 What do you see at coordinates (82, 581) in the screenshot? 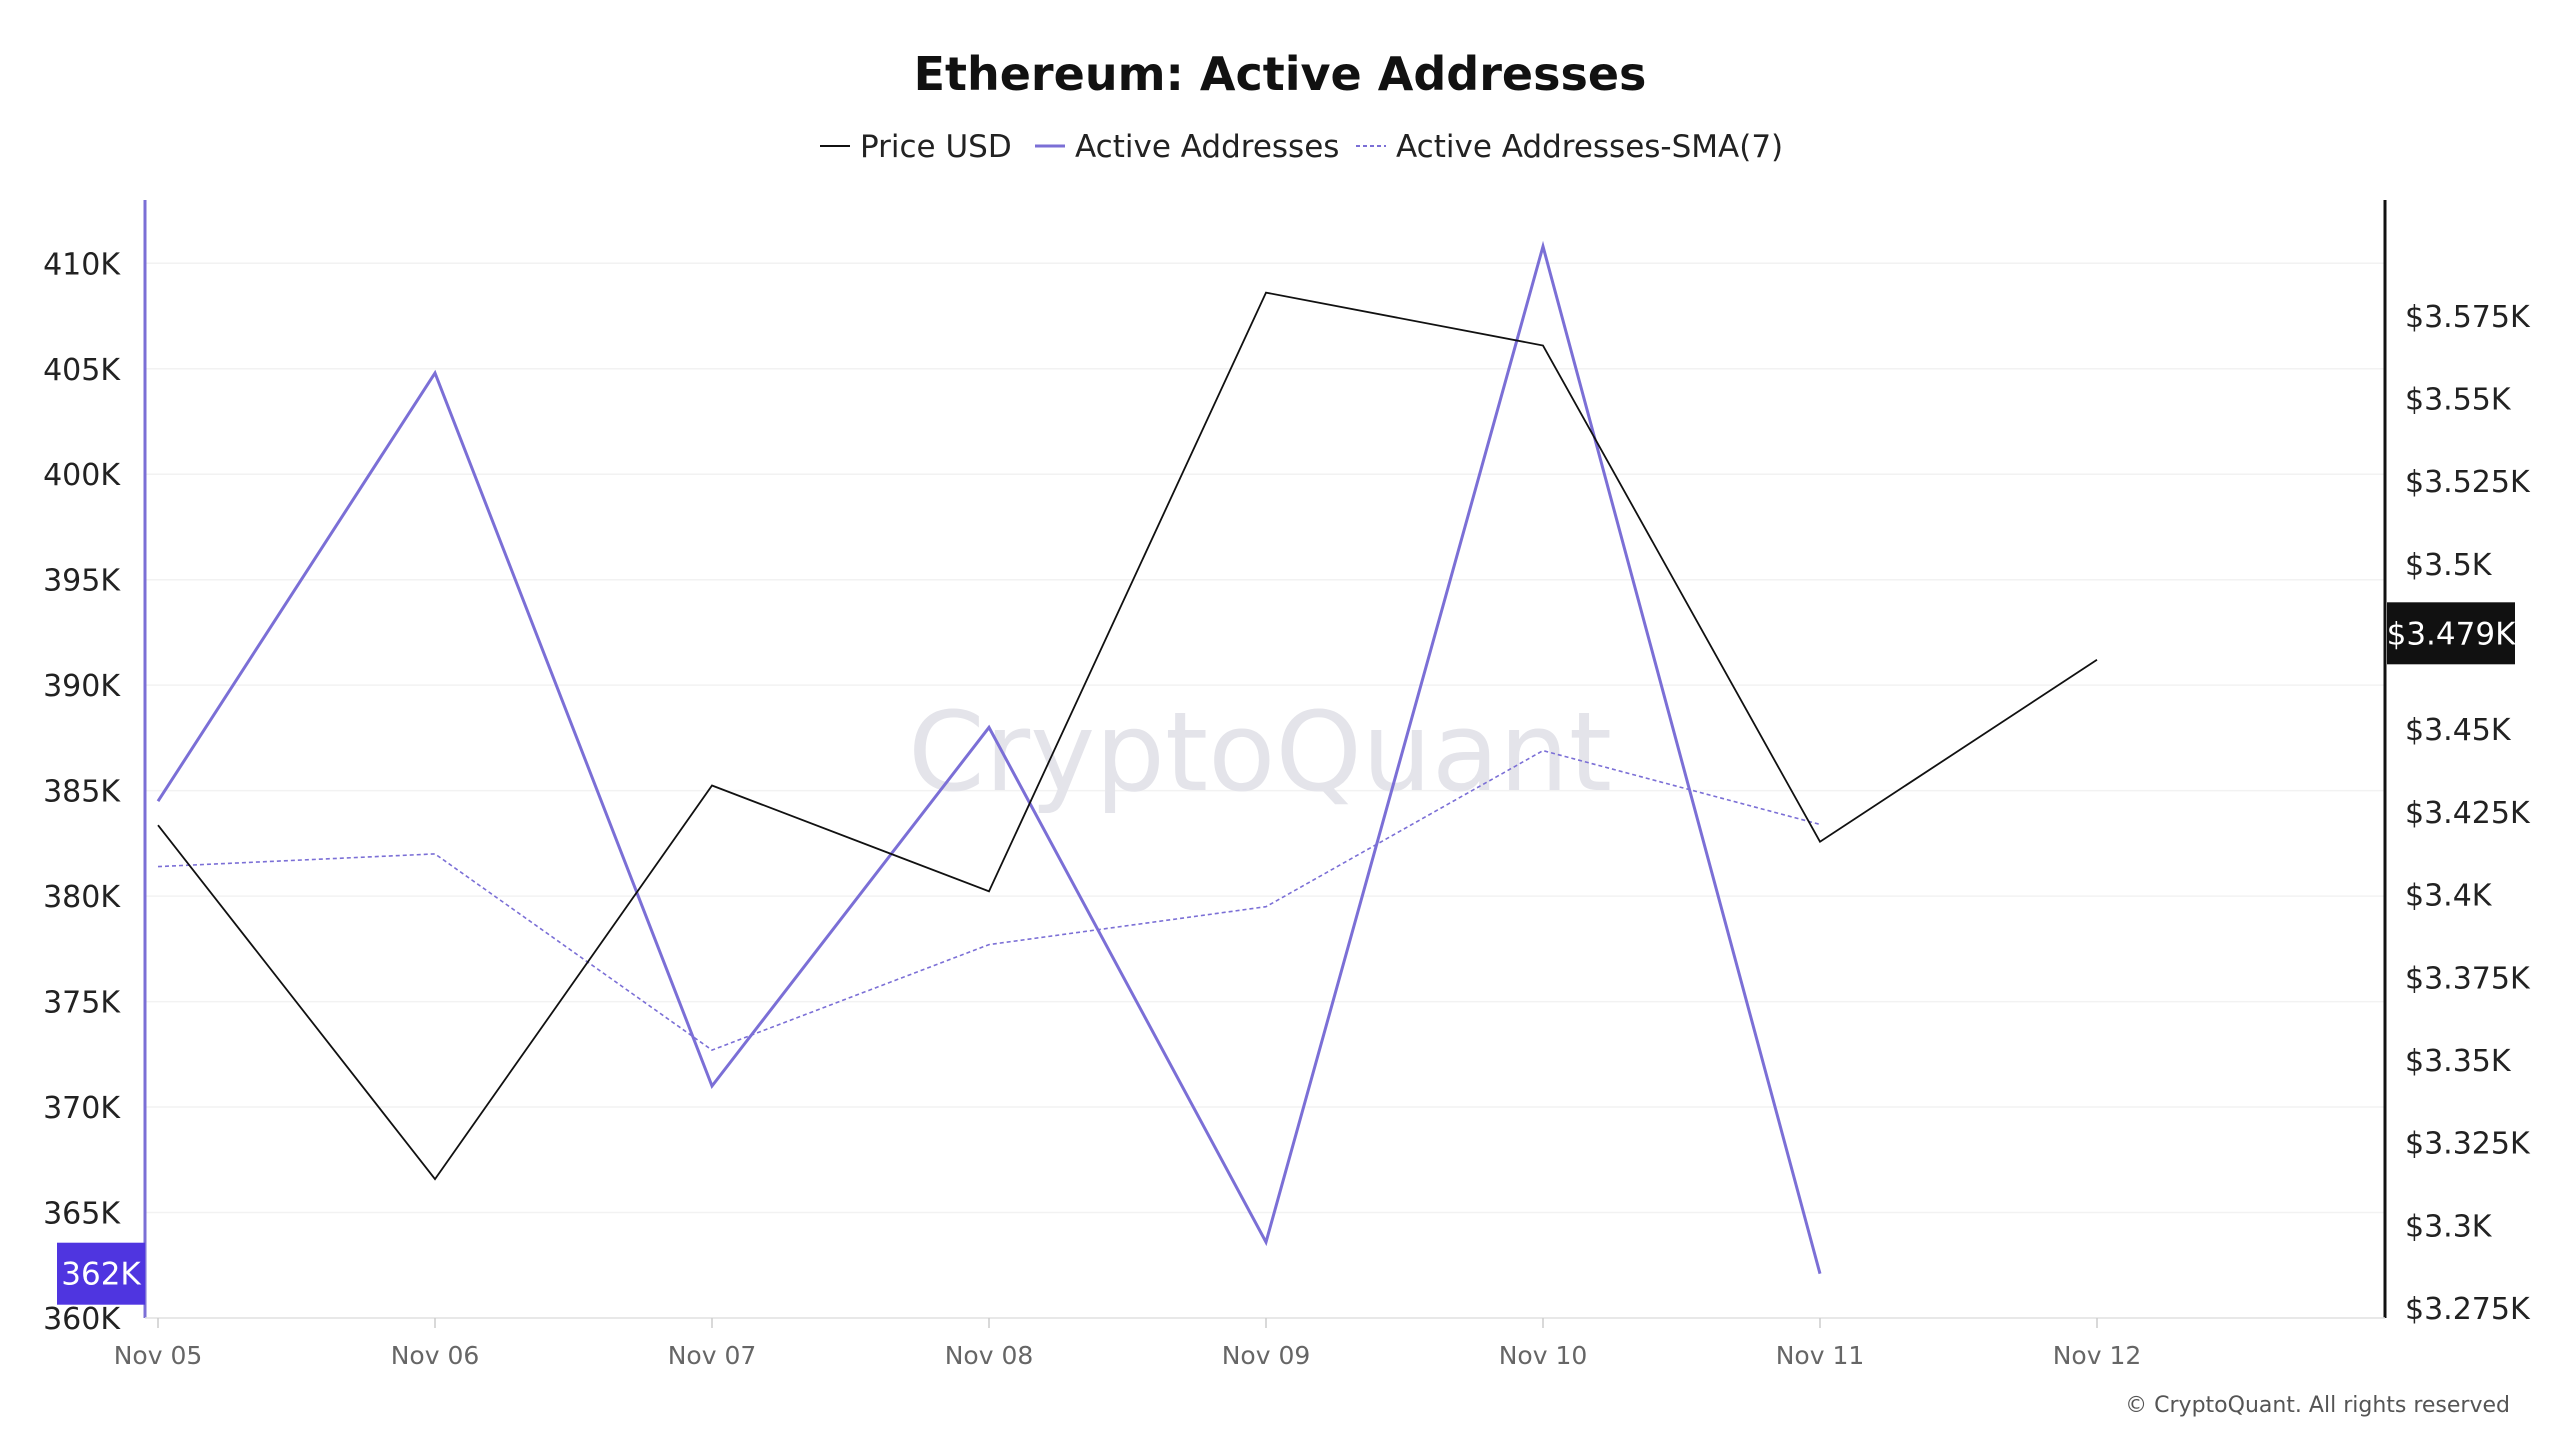
I see `left-tick-label: 395K` at bounding box center [82, 581].